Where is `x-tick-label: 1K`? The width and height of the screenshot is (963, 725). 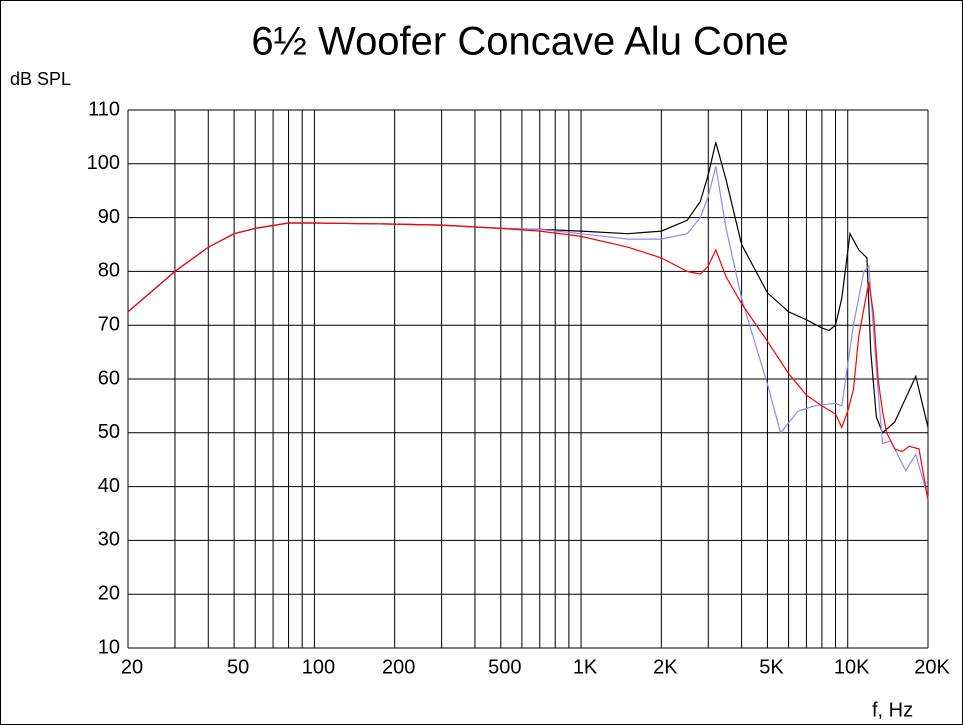 x-tick-label: 1K is located at coordinates (585, 667).